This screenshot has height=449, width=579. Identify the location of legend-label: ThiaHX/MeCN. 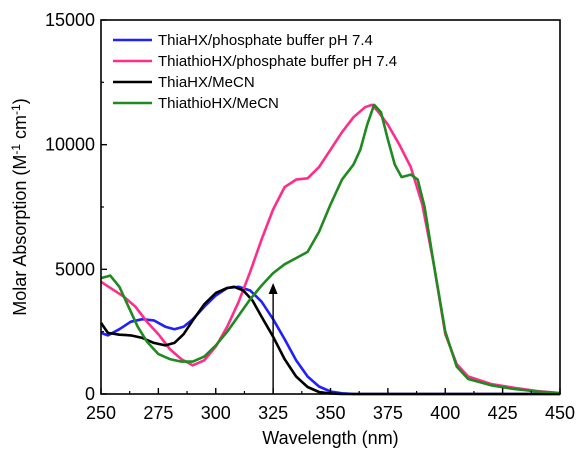
(206, 82).